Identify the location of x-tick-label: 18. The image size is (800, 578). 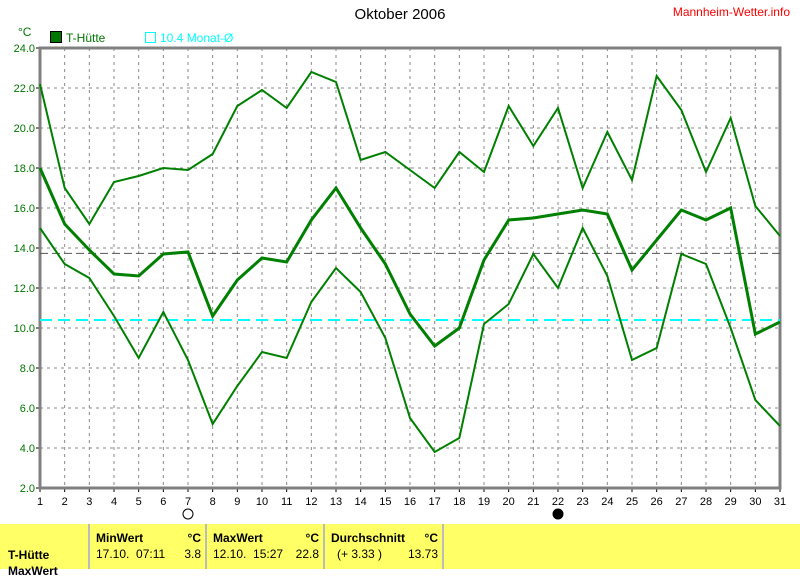
(459, 502).